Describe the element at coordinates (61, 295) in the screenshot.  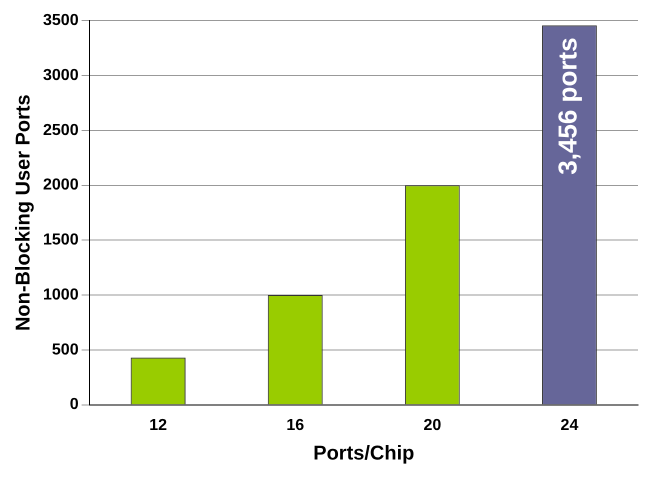
I see `y-tick-label: 1000` at that location.